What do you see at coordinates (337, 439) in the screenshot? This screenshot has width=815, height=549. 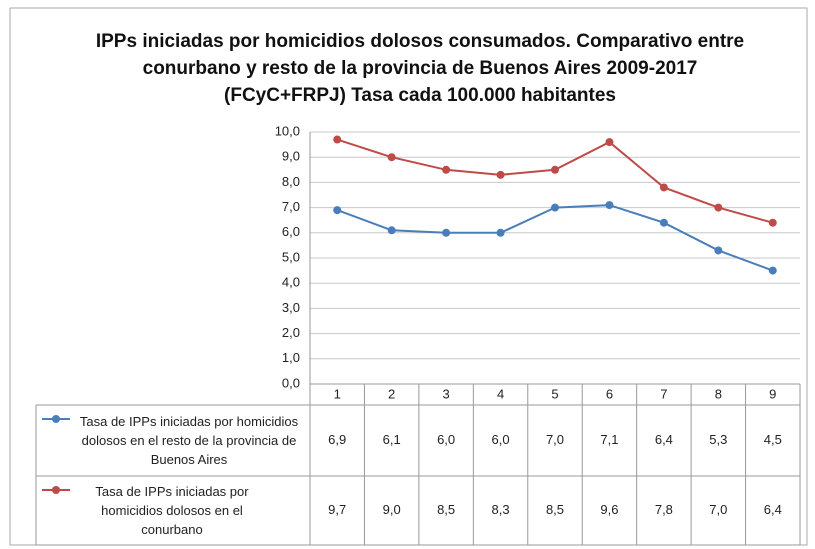 I see `table-value: 6,9` at bounding box center [337, 439].